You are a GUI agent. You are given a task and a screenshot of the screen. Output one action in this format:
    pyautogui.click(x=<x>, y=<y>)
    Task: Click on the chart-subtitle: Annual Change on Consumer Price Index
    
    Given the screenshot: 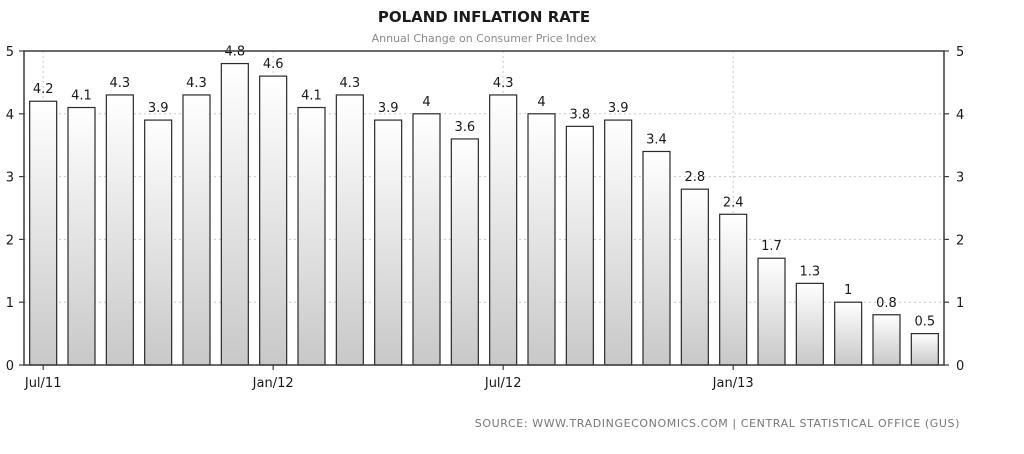 What is the action you would take?
    pyautogui.click(x=484, y=38)
    